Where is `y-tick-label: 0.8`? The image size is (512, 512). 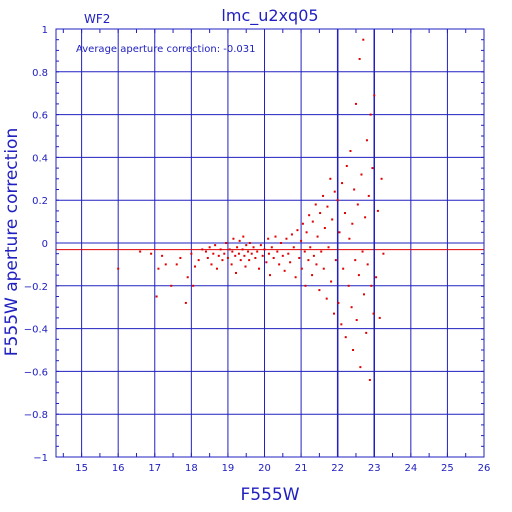 y-tick-label: 0.8 is located at coordinates (40, 73).